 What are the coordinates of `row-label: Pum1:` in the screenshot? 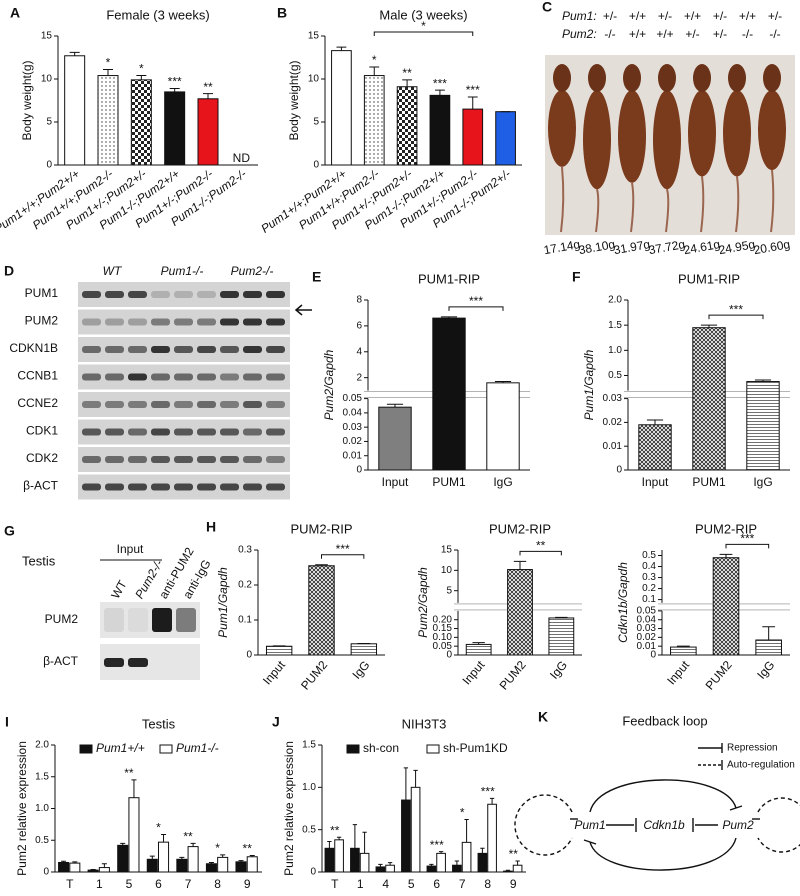 It's located at (579, 16).